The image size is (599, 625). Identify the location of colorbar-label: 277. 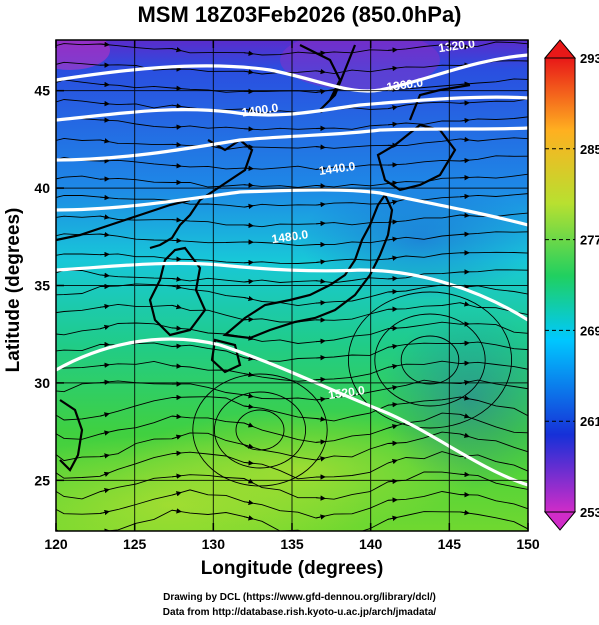
(589, 240).